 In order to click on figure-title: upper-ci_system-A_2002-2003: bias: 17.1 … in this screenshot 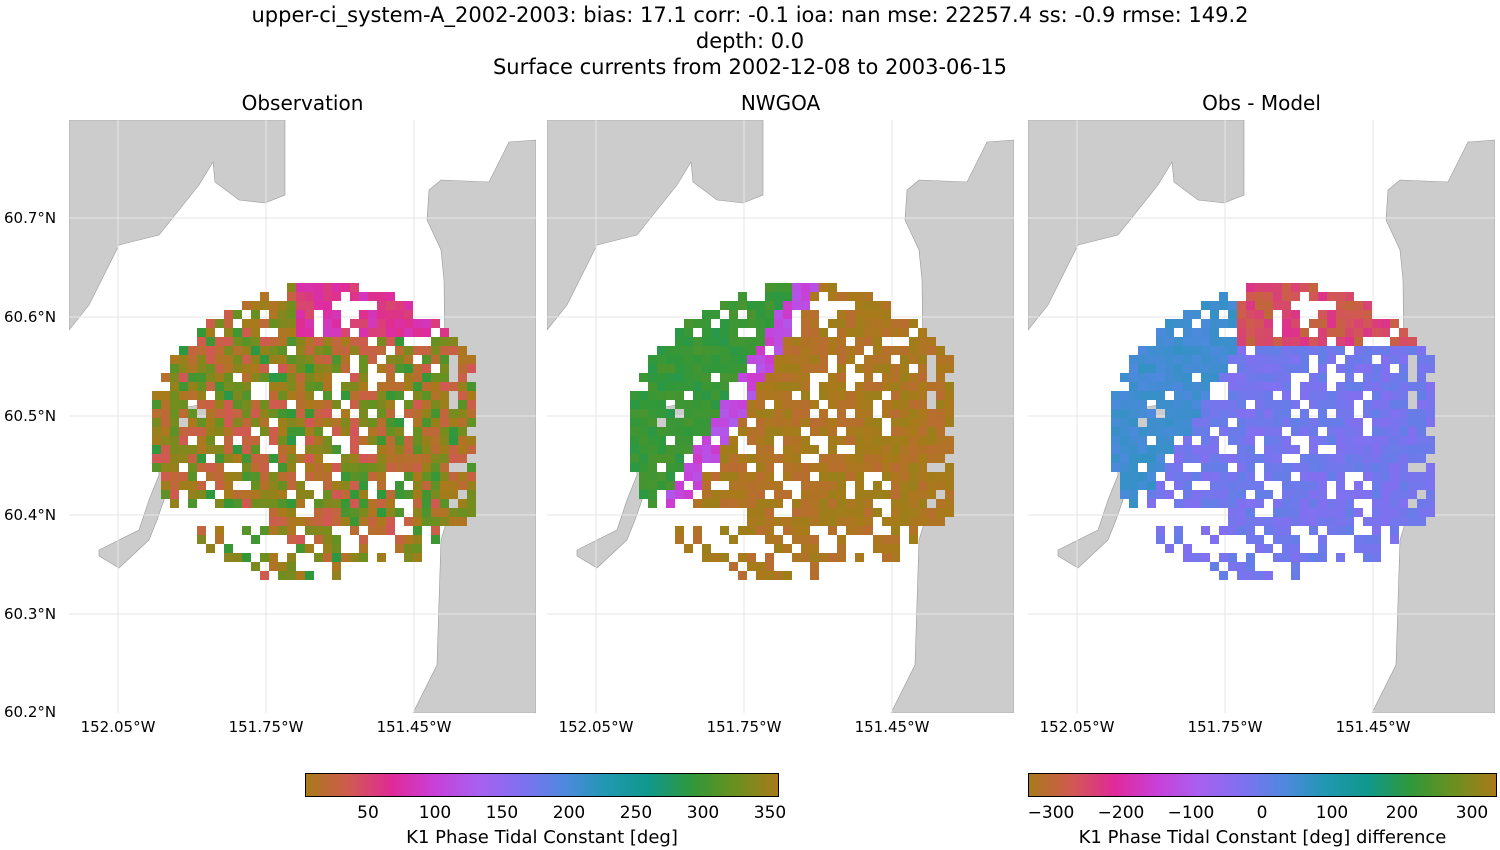, I will do `click(750, 15)`.